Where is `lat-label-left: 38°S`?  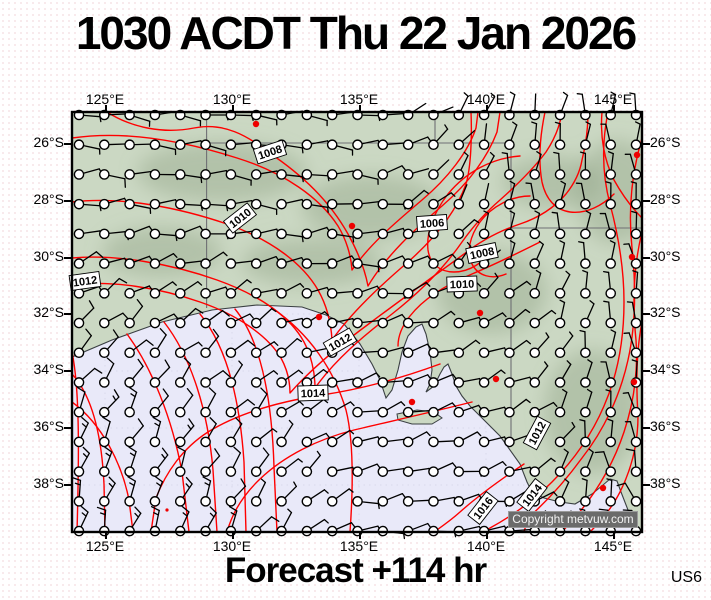 lat-label-left: 38°S is located at coordinates (48, 483).